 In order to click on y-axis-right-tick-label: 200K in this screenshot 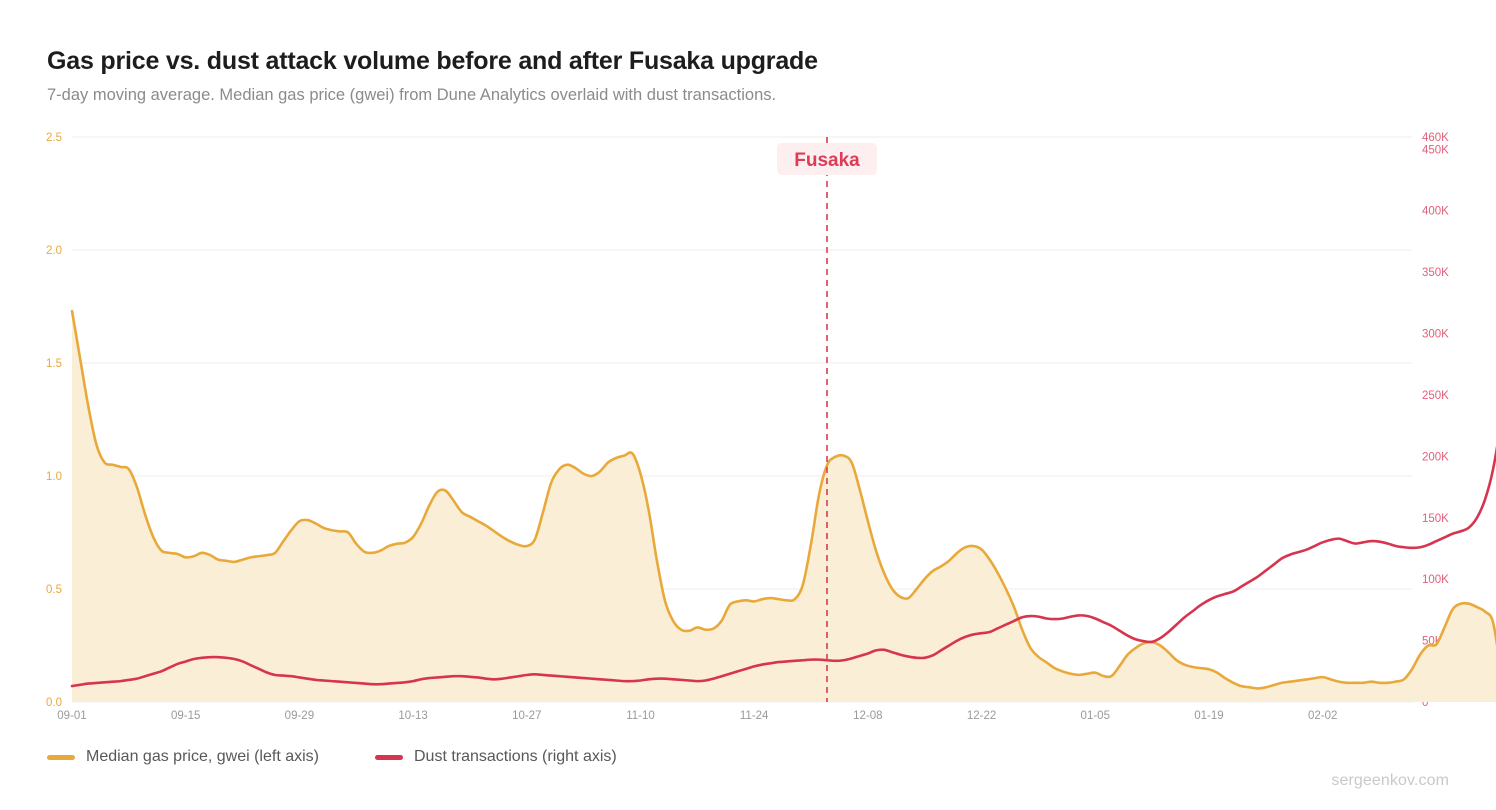, I will do `click(1435, 457)`.